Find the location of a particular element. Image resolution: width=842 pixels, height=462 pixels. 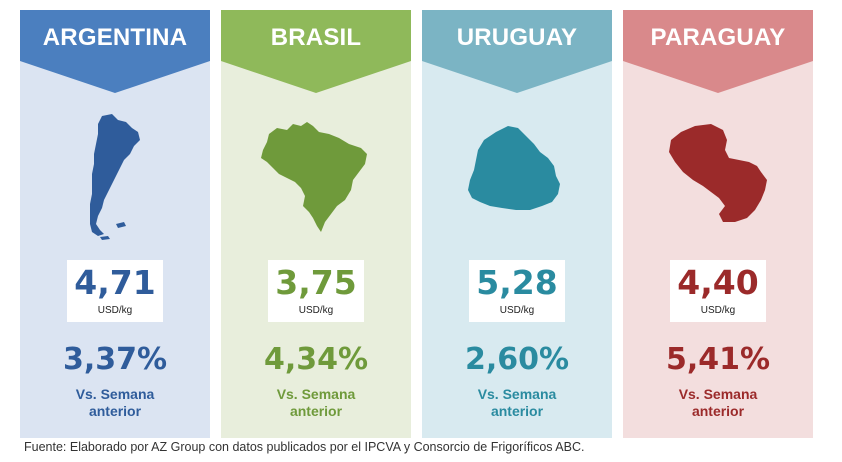

uruguay-map-icon is located at coordinates (514, 168).